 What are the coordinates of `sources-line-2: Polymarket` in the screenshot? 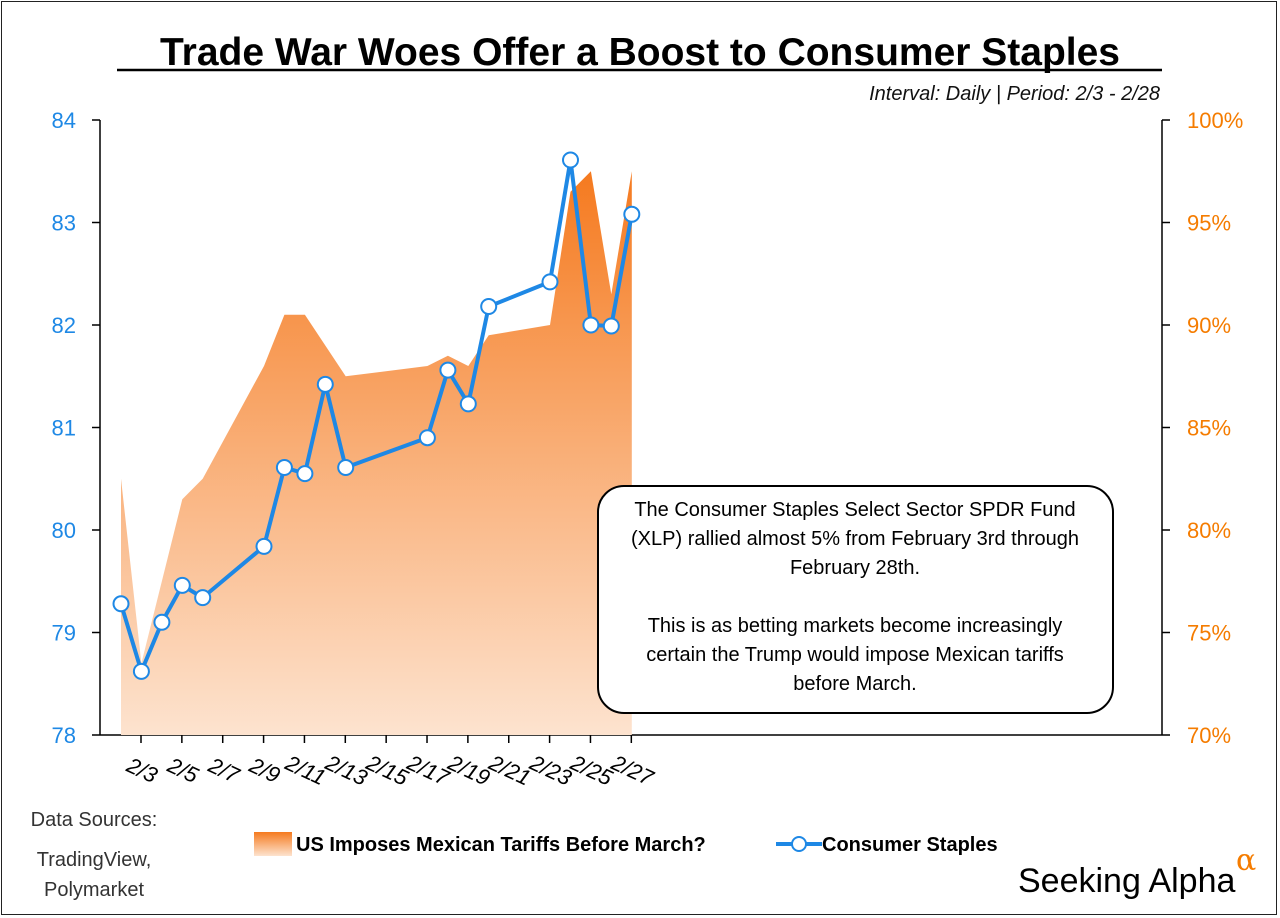 It's located at (94, 890).